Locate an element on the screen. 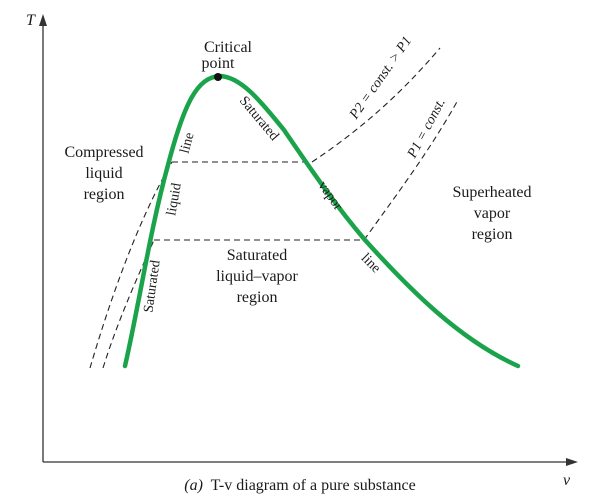  superheated-vapor-region-label: Superheated vapor region is located at coordinates (491, 213).